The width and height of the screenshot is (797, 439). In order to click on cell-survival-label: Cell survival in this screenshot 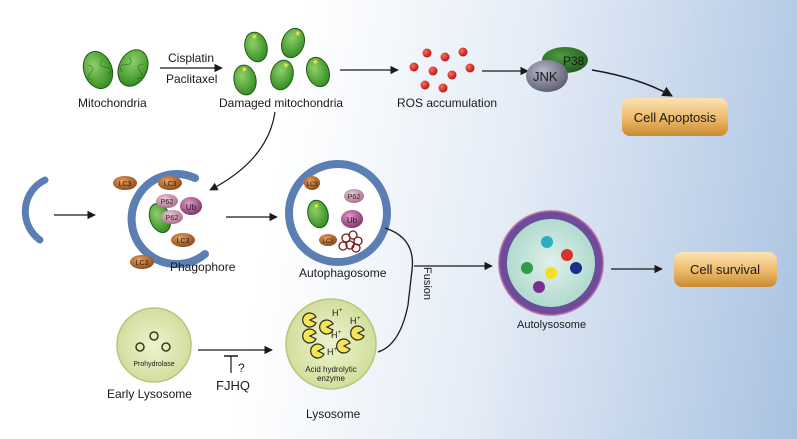, I will do `click(725, 269)`.